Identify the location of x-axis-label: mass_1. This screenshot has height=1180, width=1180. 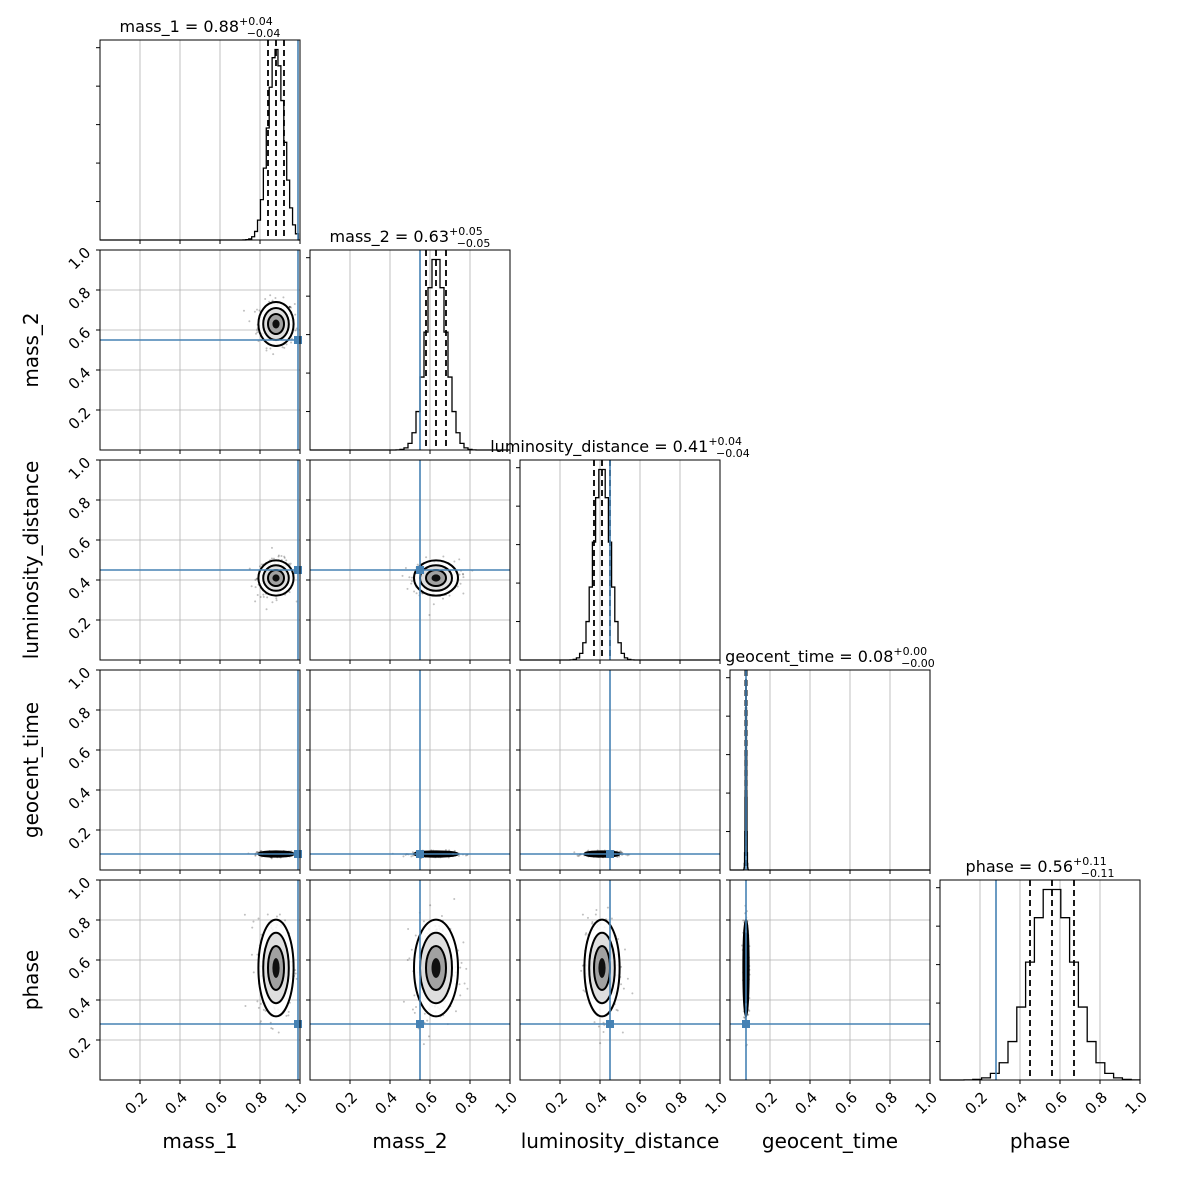
(199, 1141).